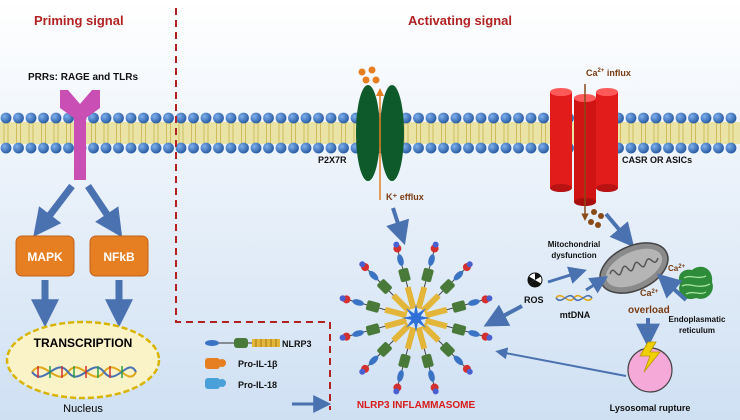  What do you see at coordinates (672, 287) in the screenshot?
I see `arrow-er-to-mito` at bounding box center [672, 287].